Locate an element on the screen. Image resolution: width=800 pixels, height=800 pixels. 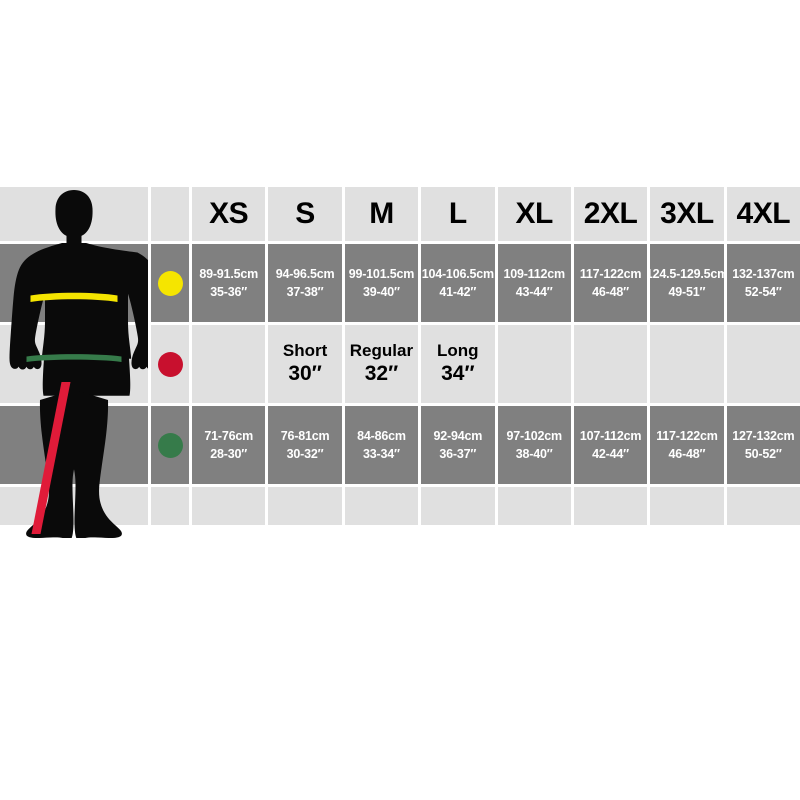
measure-in: 36-37″ is located at coordinates (458, 454).